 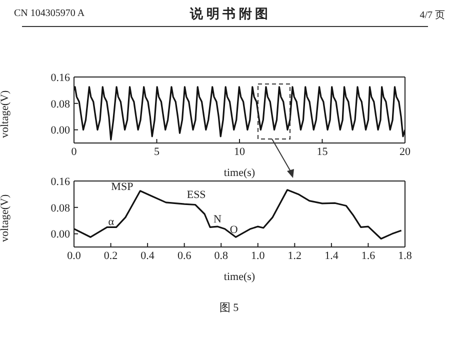 What do you see at coordinates (147, 256) in the screenshot?
I see `x-tick-label: 0.4` at bounding box center [147, 256].